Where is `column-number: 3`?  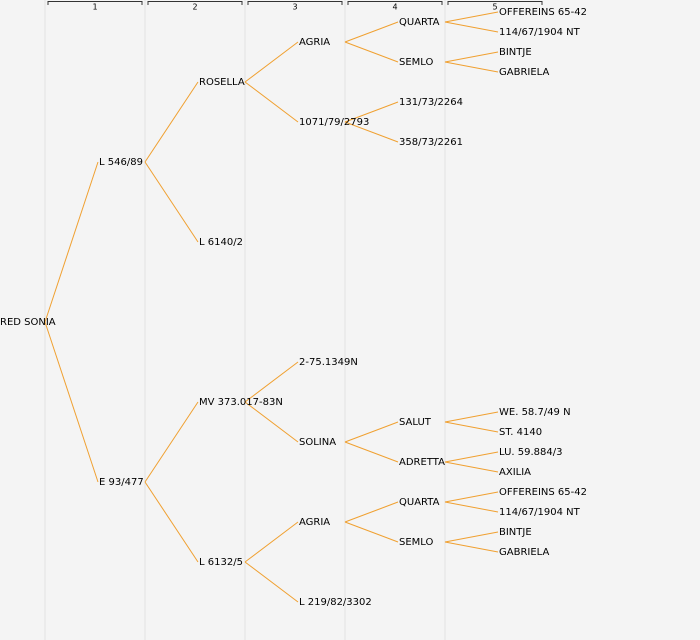
column-number: 3 is located at coordinates (294, 7).